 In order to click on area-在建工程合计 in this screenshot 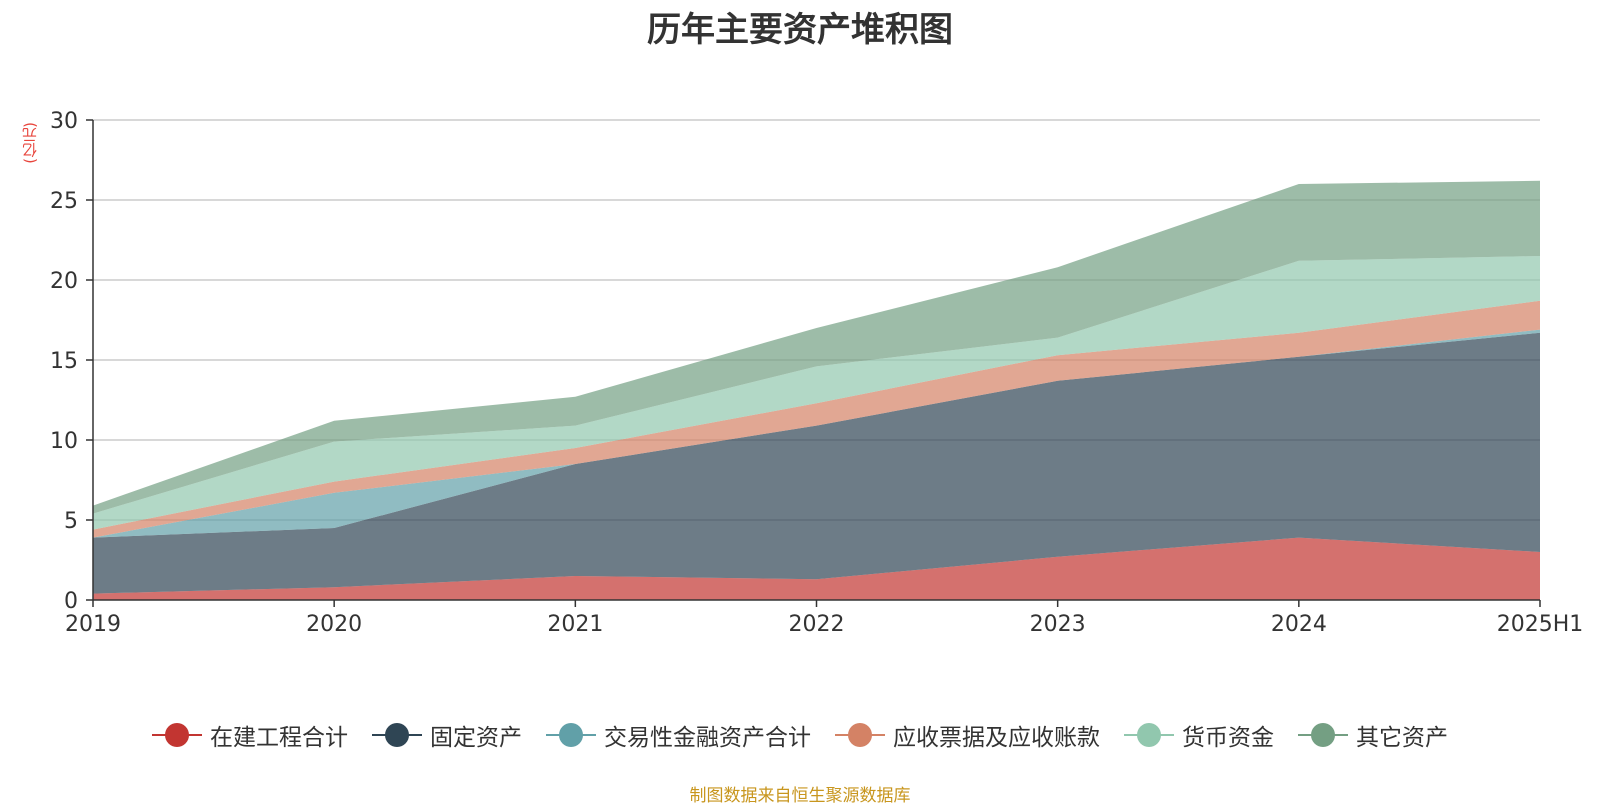, I will do `click(816, 568)`.